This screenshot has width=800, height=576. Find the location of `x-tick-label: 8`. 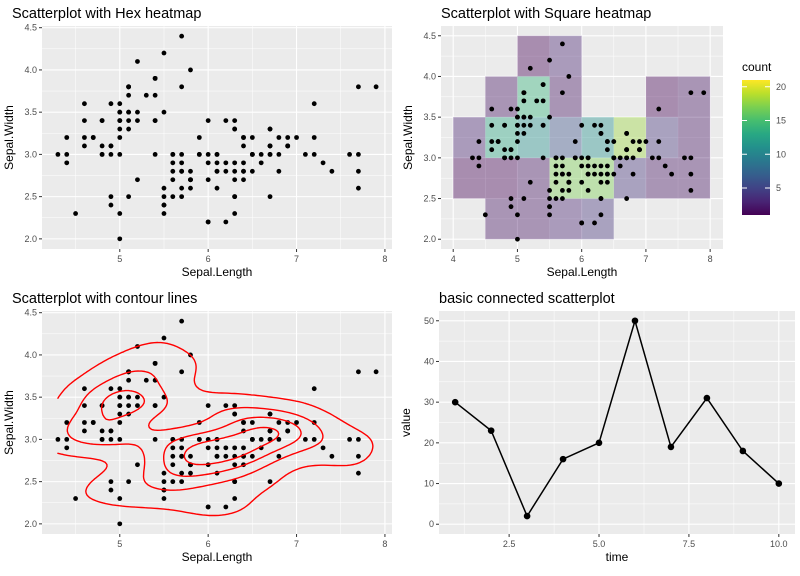

x-tick-label: 8 is located at coordinates (384, 259).